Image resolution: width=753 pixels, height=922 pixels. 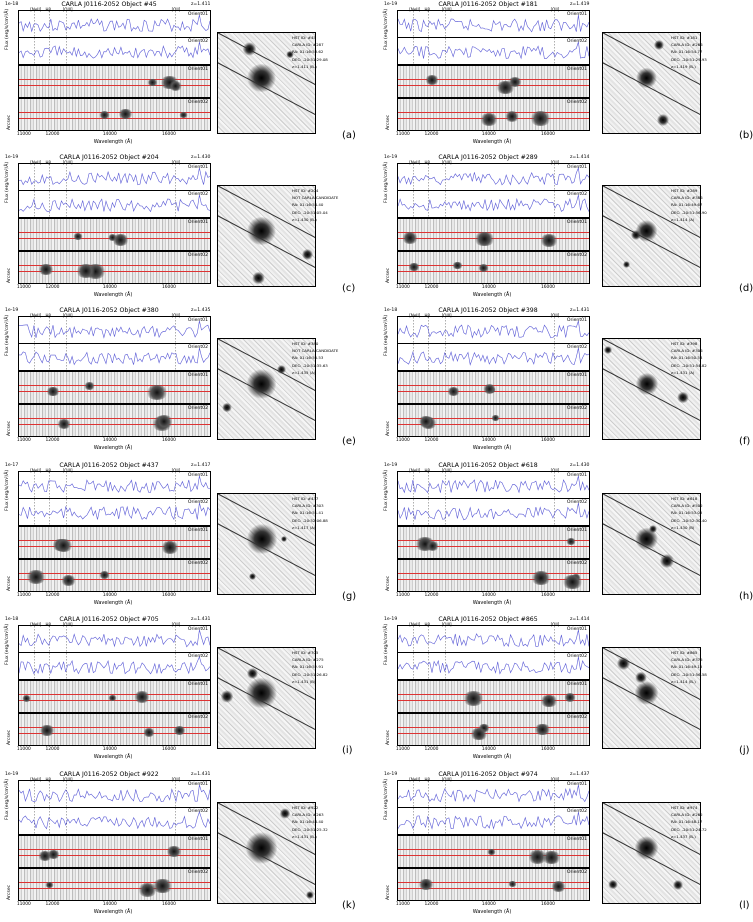 I want to click on object-info-line: CARLA ID: #386, so click(x=687, y=198).